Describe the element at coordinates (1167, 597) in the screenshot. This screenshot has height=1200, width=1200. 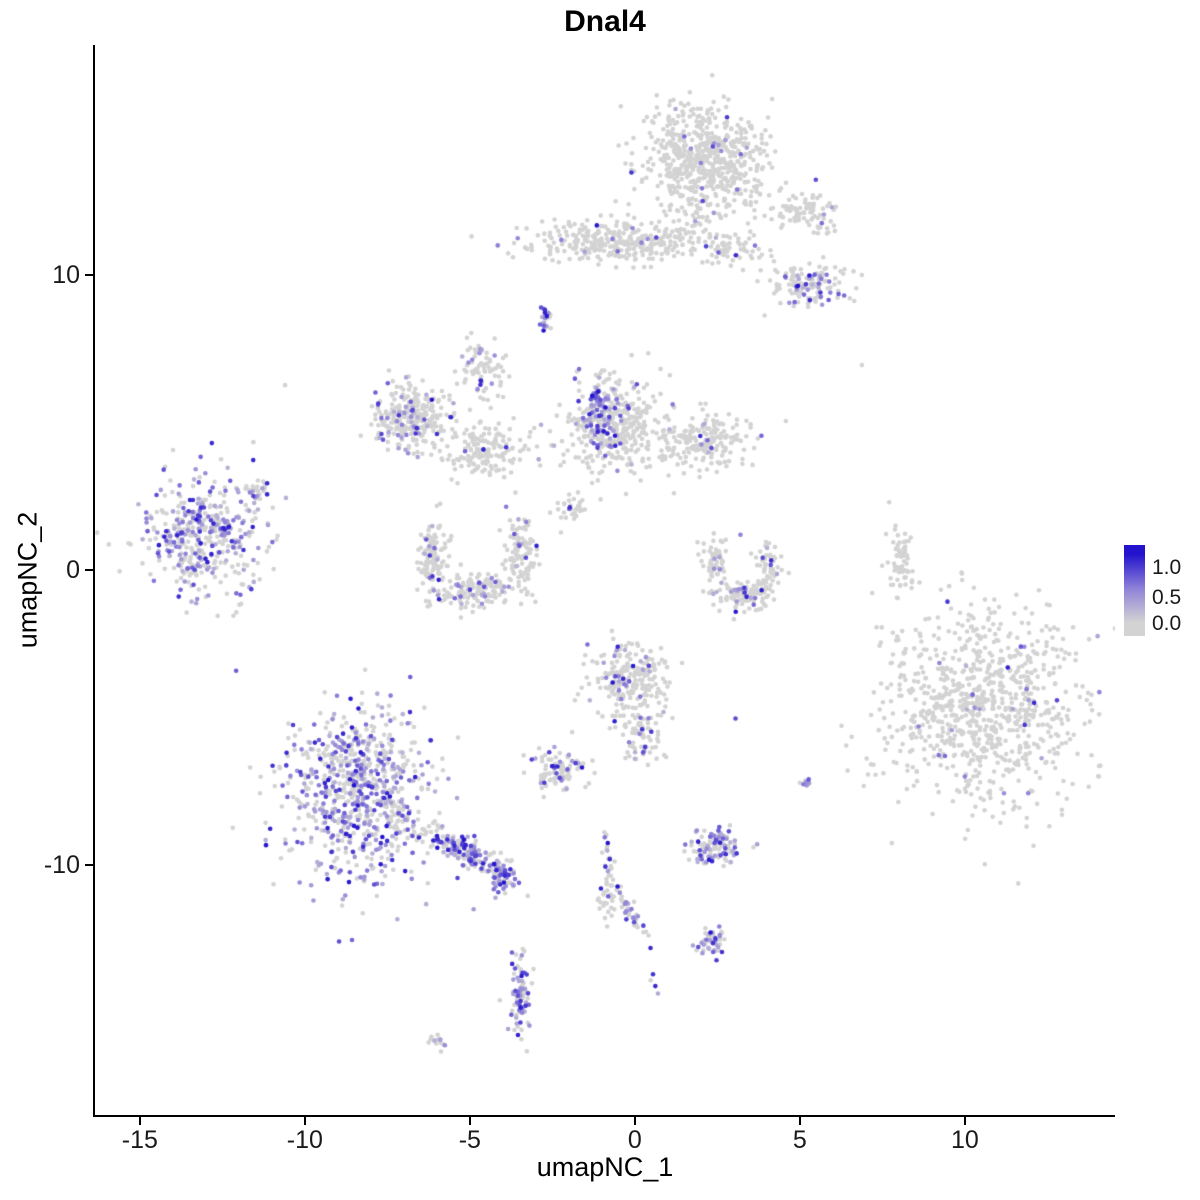
I see `legend-label-mid: 0.5` at that location.